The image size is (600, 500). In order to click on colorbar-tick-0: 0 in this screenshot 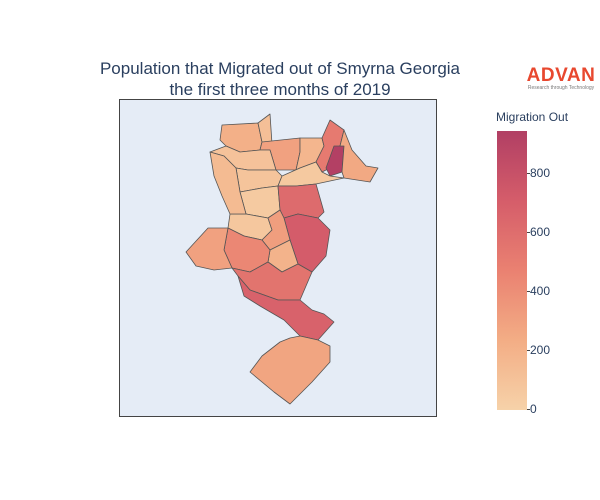, I will do `click(532, 409)`.